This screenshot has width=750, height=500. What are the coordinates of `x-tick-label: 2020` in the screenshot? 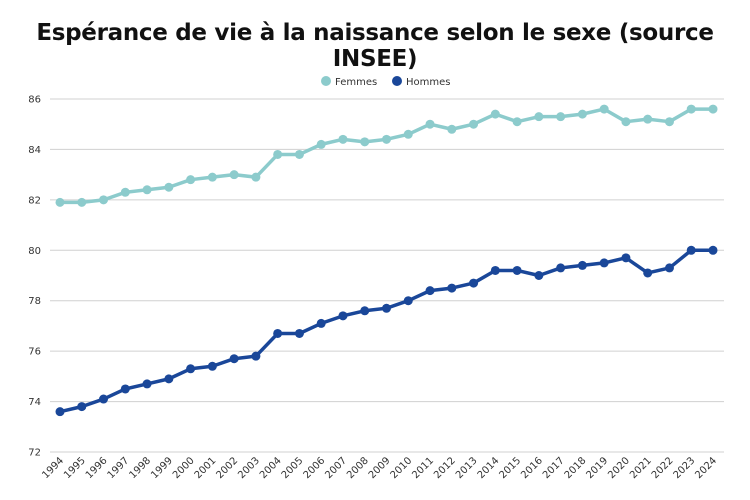 It's located at (619, 468).